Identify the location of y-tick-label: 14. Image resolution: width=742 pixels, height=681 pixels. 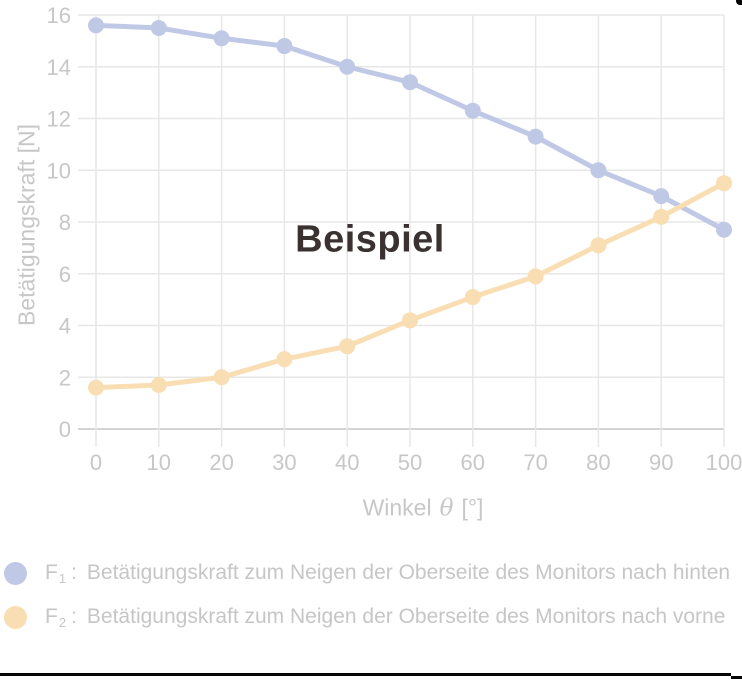
(59, 67).